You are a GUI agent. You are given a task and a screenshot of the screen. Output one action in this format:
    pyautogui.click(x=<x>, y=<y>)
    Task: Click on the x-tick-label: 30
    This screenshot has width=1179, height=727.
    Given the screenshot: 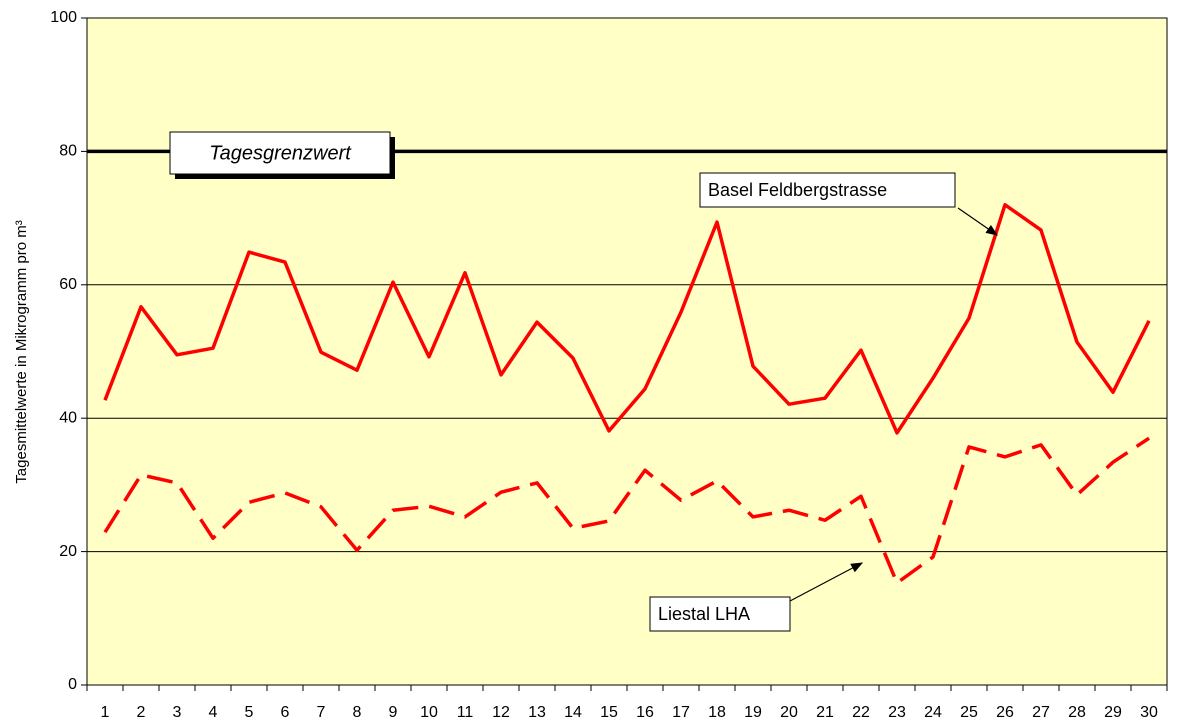 What is the action you would take?
    pyautogui.click(x=1149, y=712)
    